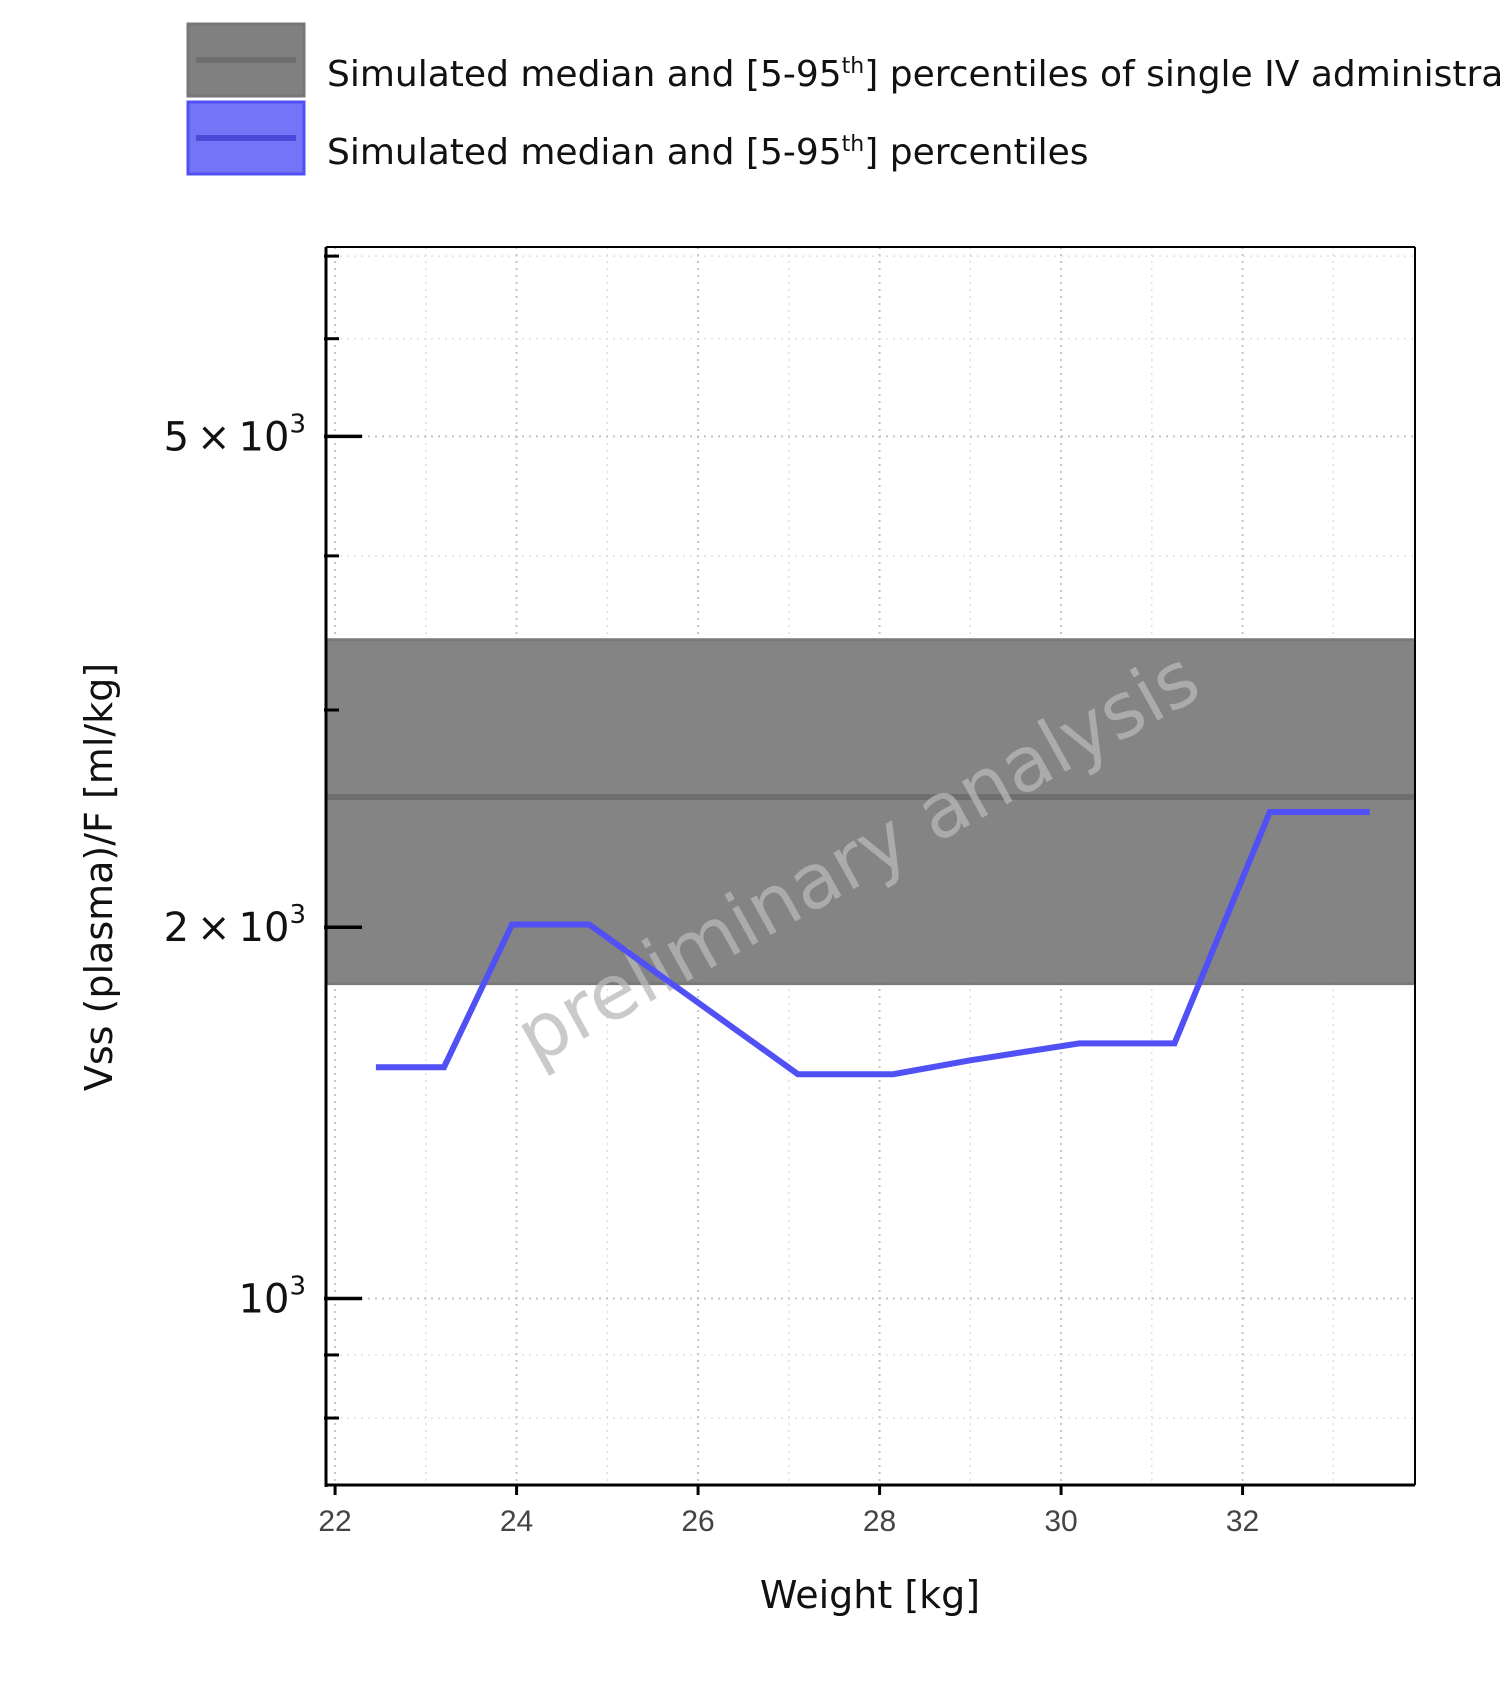 The image size is (1500, 1703). I want to click on y-axis-ticks: 103 2 × 103 5 × 103, so click(263, 837).